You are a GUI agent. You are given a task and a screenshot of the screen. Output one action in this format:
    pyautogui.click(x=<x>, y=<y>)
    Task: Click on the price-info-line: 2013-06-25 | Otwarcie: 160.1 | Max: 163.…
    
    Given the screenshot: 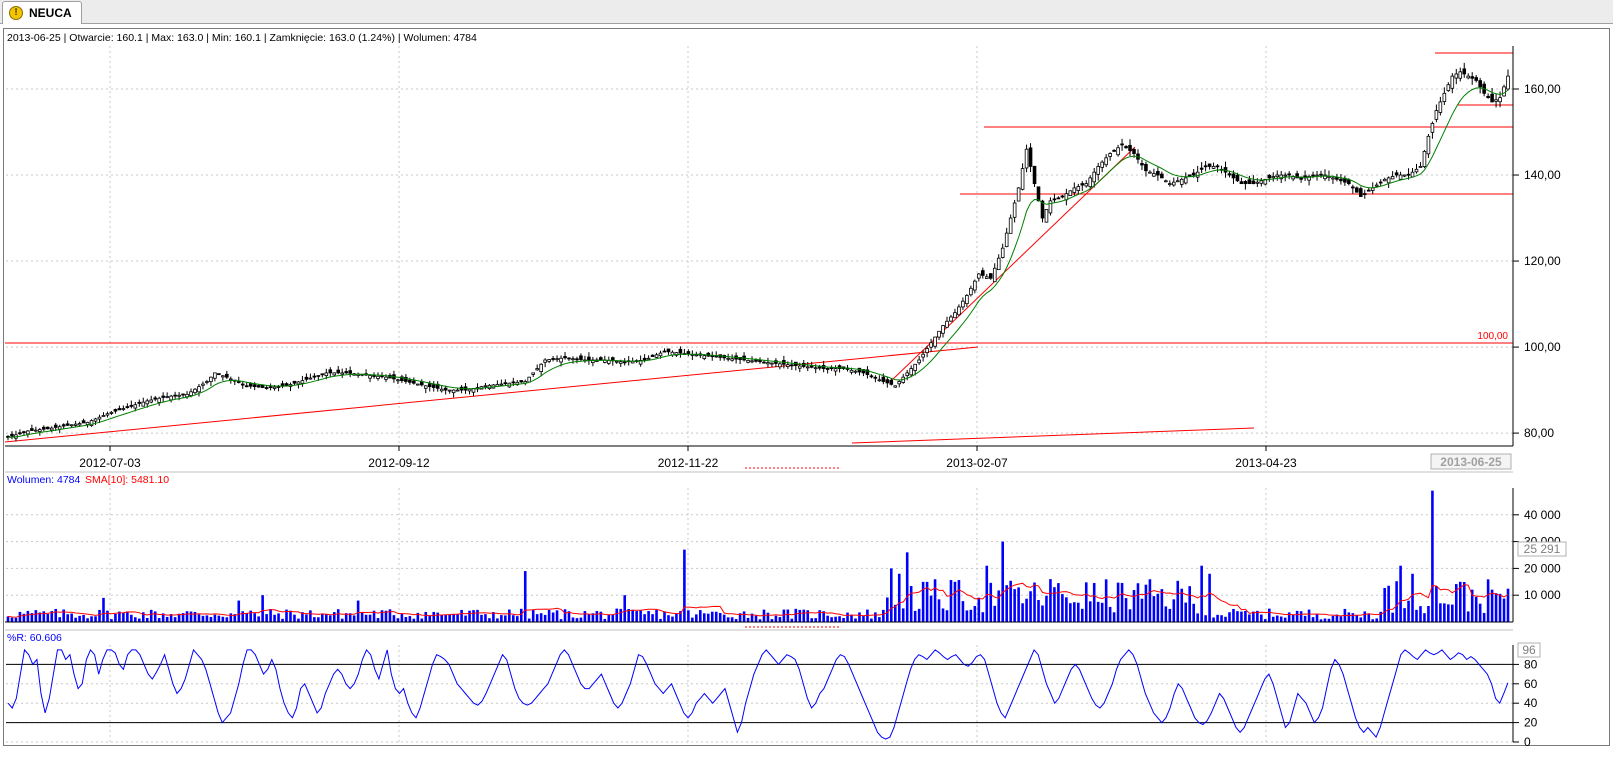 What is the action you would take?
    pyautogui.click(x=242, y=38)
    